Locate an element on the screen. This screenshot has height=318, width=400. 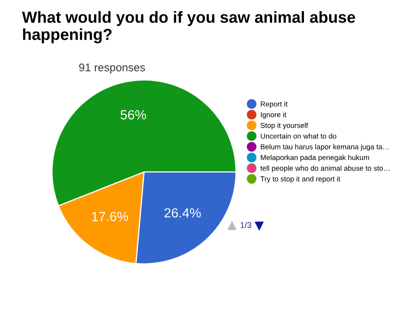
text: 1/3 is located at coordinates (246, 225).